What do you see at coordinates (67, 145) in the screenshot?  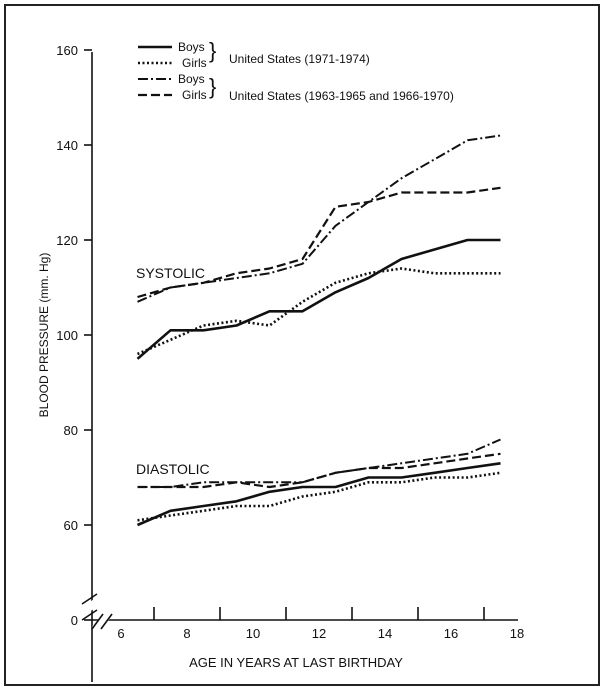 I see `y-tick-label: 140` at bounding box center [67, 145].